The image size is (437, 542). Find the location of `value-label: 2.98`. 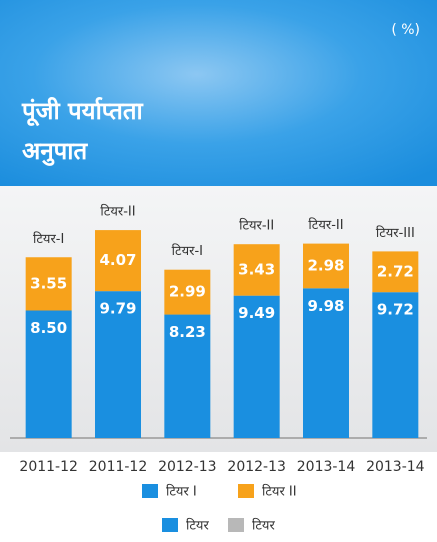

value-label: 2.98 is located at coordinates (325, 265).